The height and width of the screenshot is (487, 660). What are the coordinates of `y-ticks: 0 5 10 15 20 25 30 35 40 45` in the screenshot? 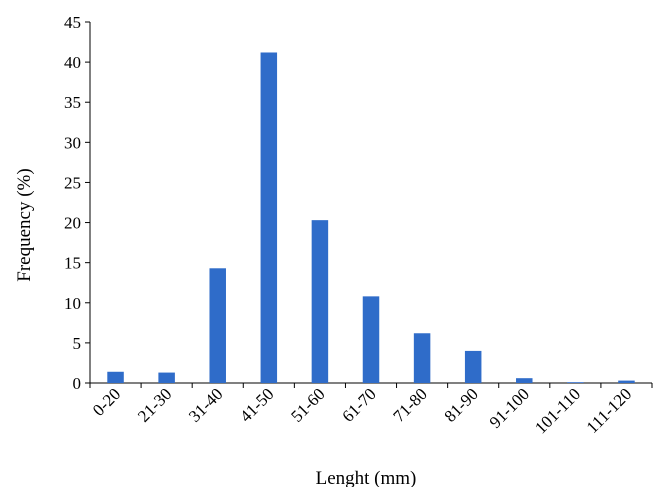 It's located at (77, 203).